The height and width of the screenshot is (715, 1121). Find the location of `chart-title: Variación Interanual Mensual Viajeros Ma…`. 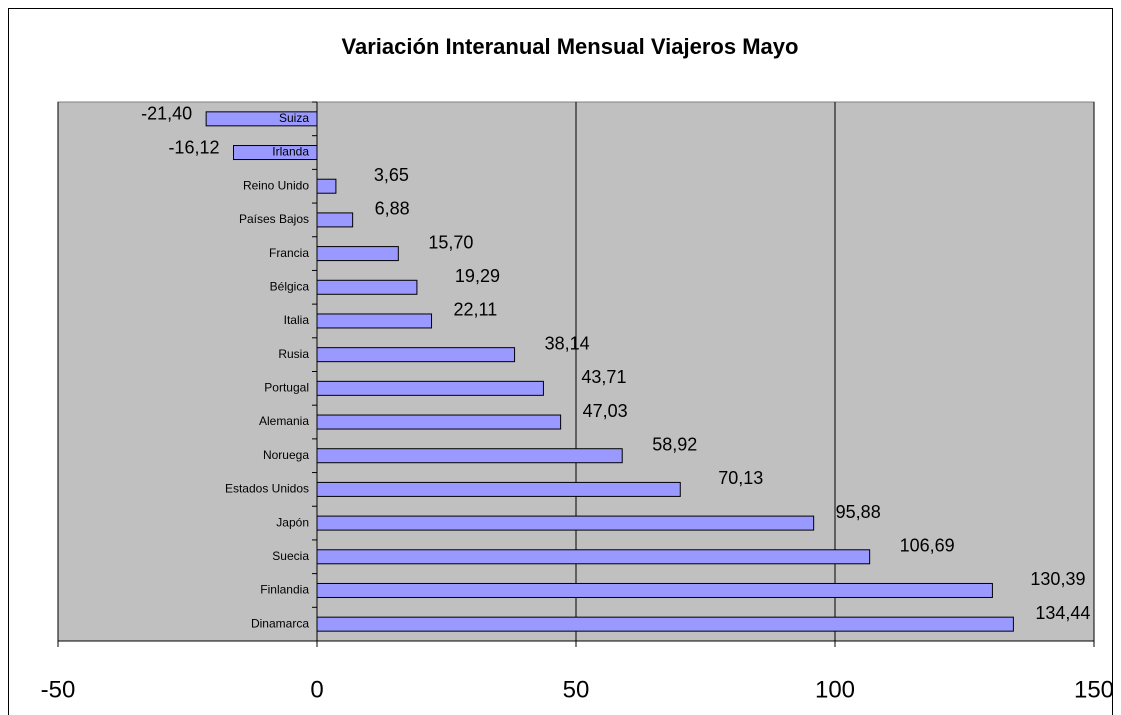

chart-title: Variación Interanual Mensual Viajeros Ma… is located at coordinates (570, 46).